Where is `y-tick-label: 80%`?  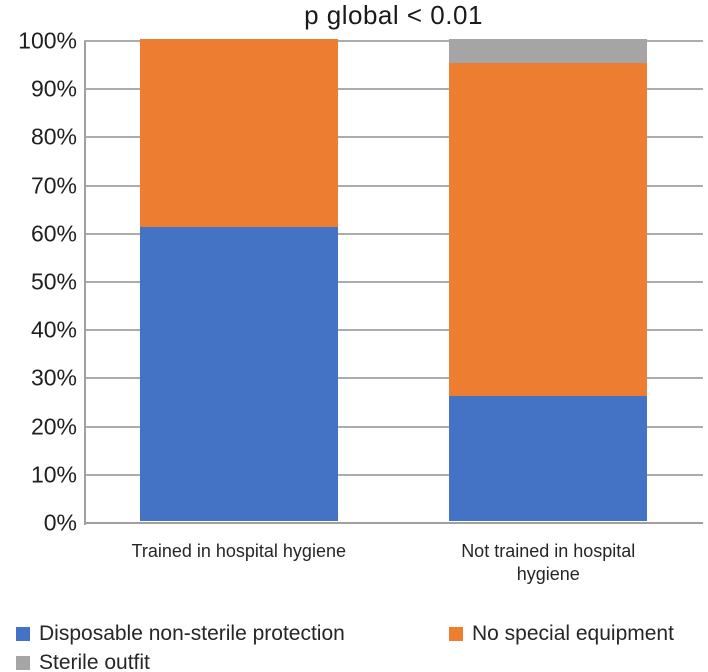
y-tick-label: 80% is located at coordinates (53, 136).